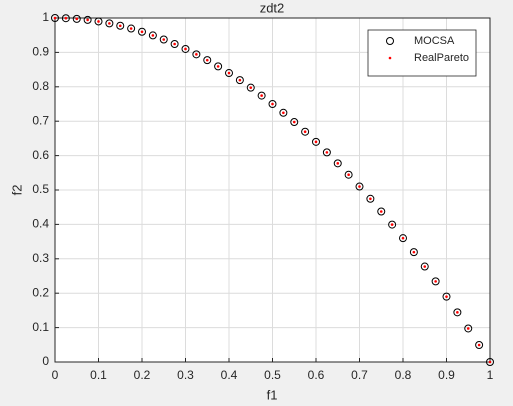 The width and height of the screenshot is (513, 406). What do you see at coordinates (316, 375) in the screenshot?
I see `x-tick-label: 0.6` at bounding box center [316, 375].